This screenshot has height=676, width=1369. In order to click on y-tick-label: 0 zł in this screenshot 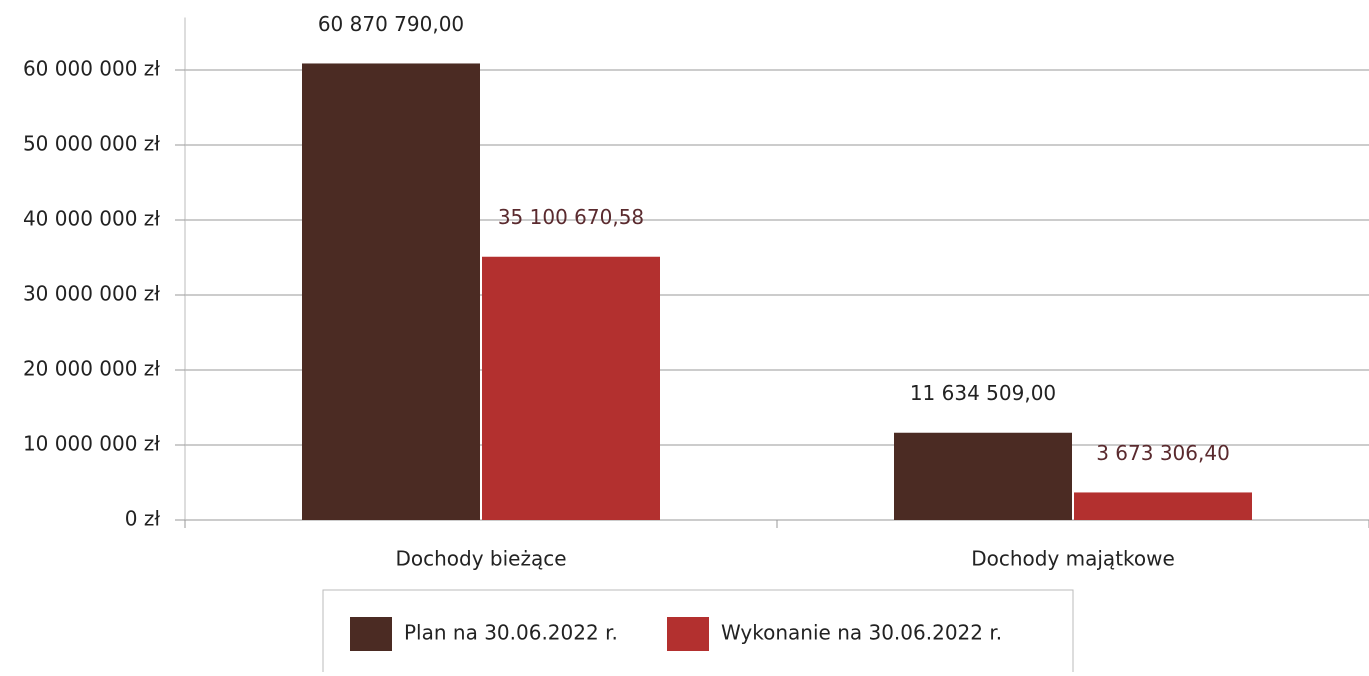, I will do `click(143, 519)`.